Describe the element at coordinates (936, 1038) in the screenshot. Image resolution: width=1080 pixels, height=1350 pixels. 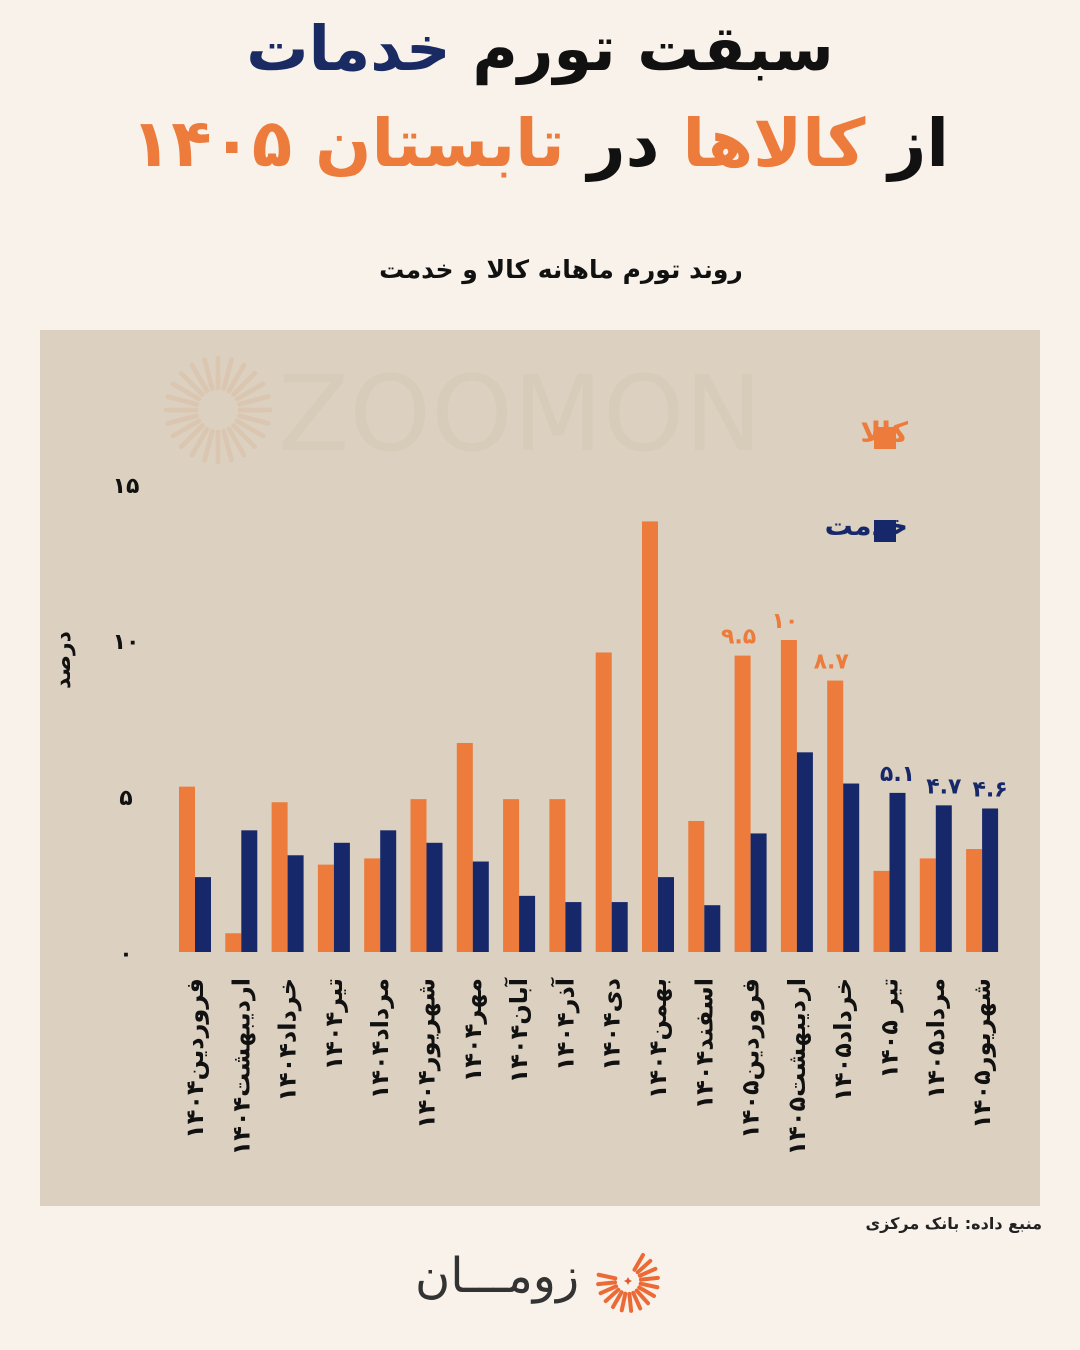
I see `x-tick-label: مرداد۱۴۰۵` at that location.